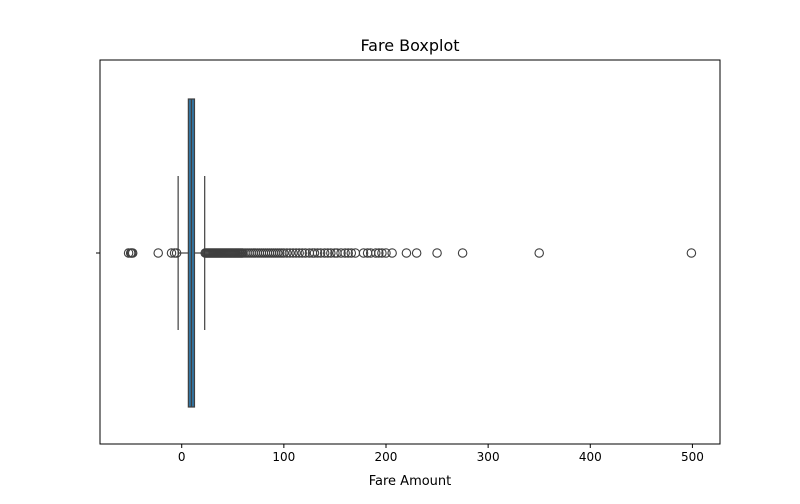  I want to click on x-tick-label: 500, so click(692, 457).